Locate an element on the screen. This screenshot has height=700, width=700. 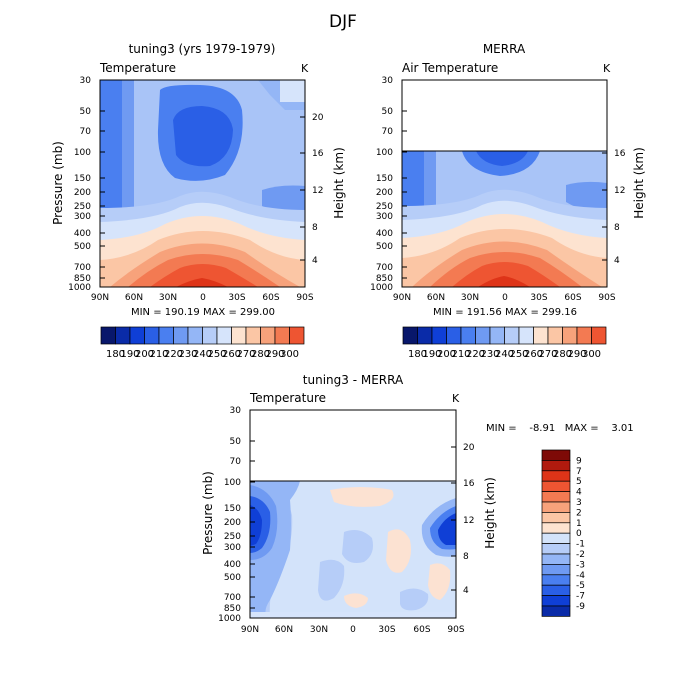
temperature-difference-field is located at coordinates (353, 549).